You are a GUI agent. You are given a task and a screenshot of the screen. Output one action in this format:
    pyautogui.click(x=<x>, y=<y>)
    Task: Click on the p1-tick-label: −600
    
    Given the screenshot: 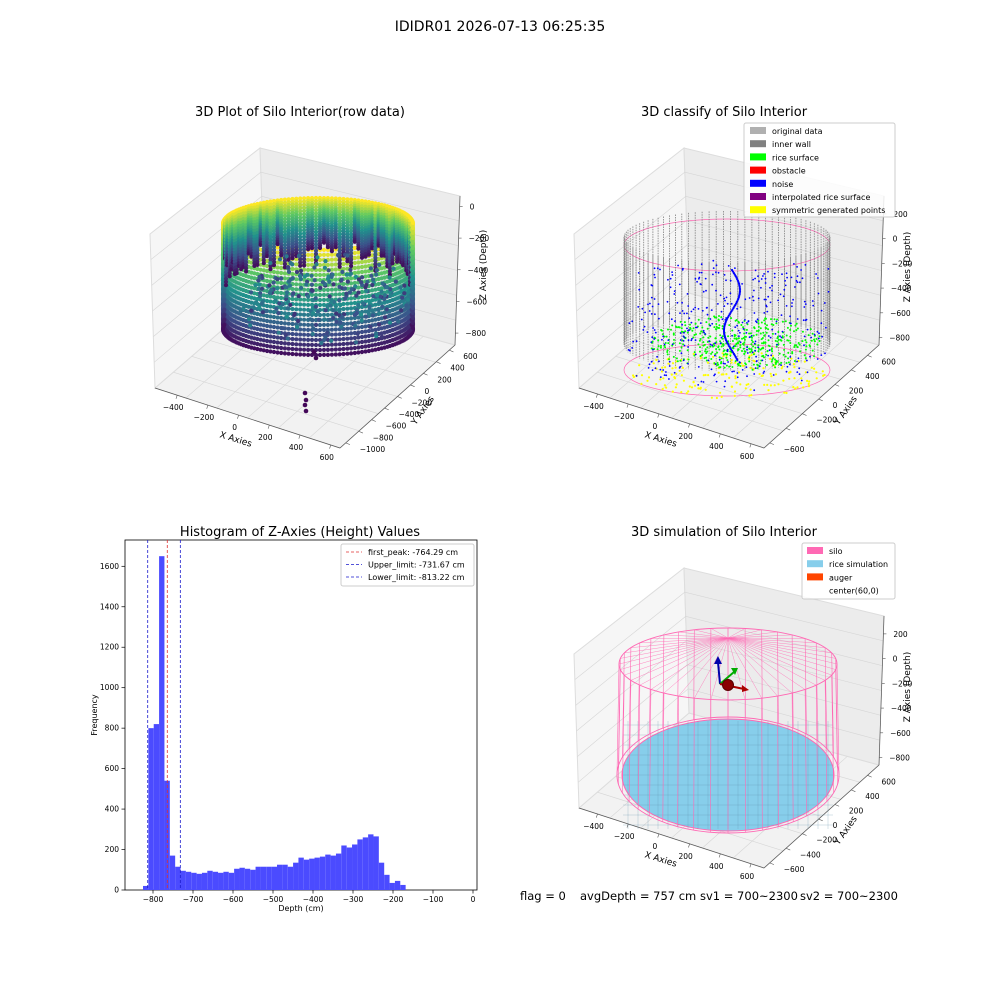 What is the action you would take?
    pyautogui.click(x=396, y=426)
    